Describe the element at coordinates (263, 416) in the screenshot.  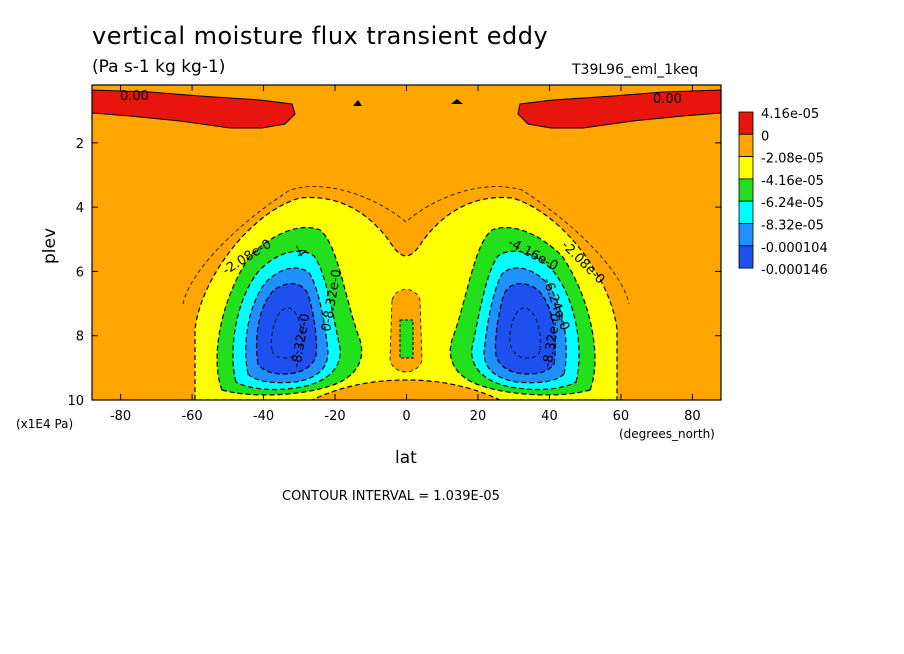
I see `x-tick-label: -40` at that location.